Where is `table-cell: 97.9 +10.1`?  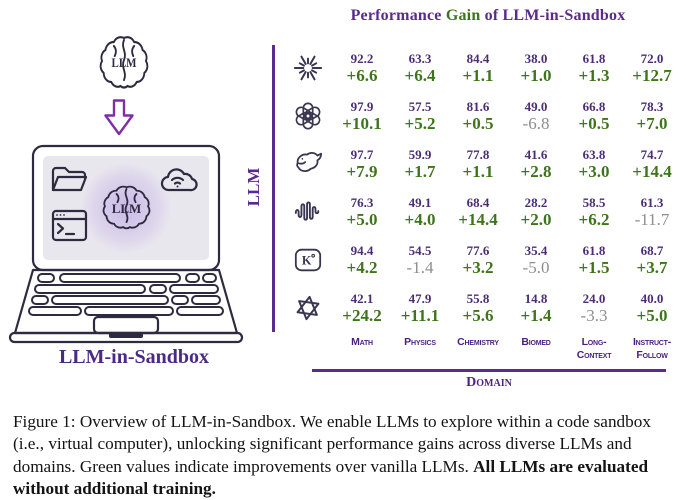
table-cell: 97.9 +10.1 is located at coordinates (361, 116).